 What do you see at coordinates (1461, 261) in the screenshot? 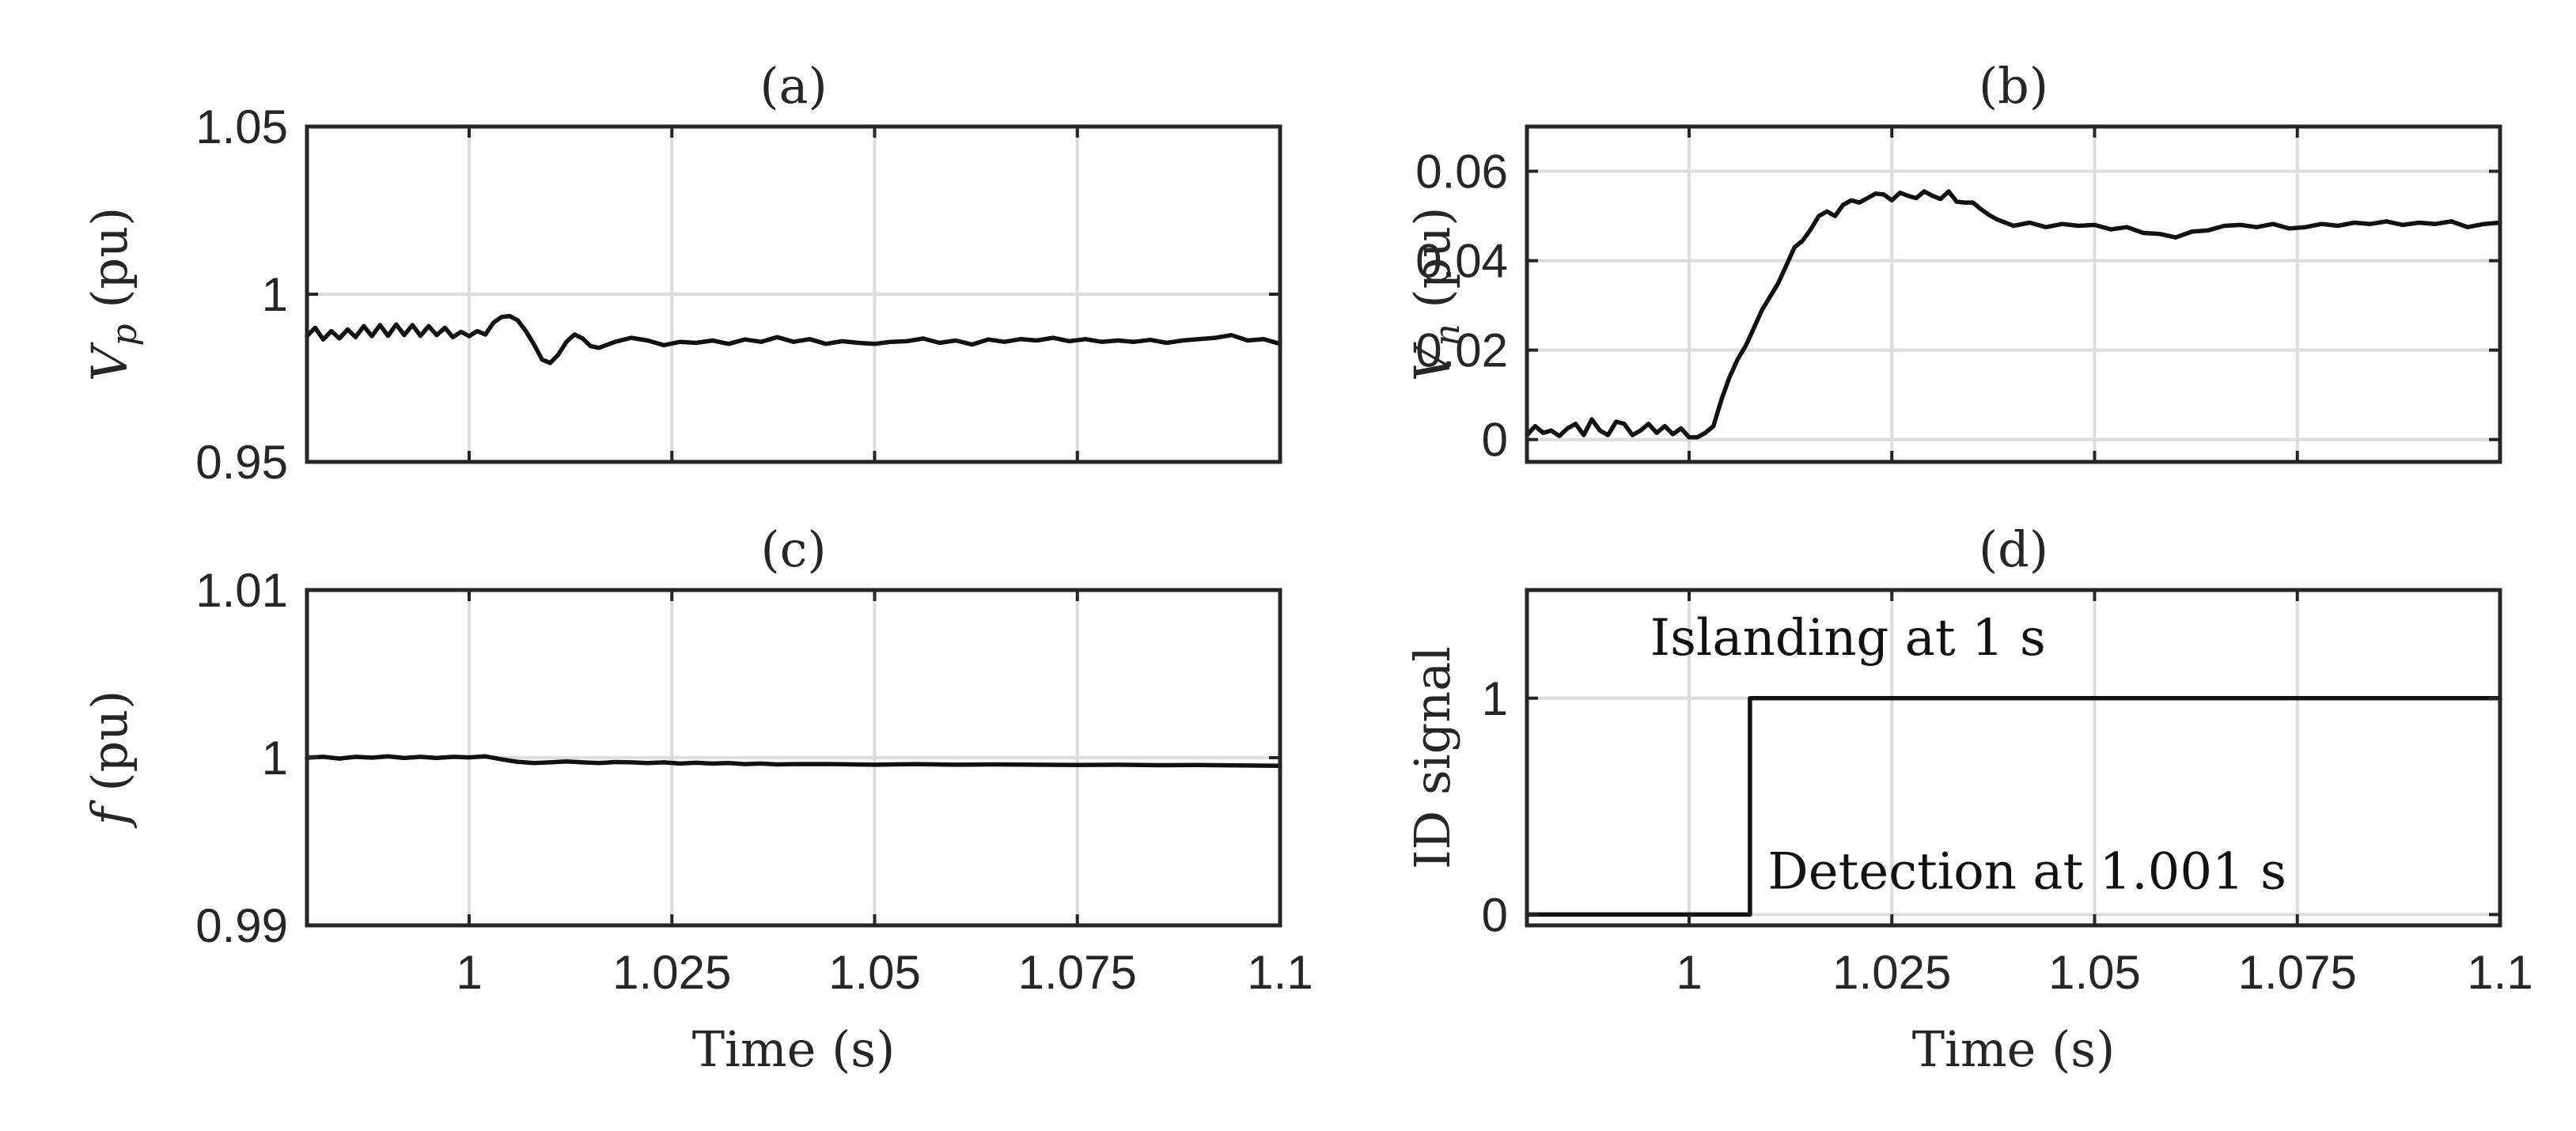
I see `y-tick-label: 0.04` at bounding box center [1461, 261].